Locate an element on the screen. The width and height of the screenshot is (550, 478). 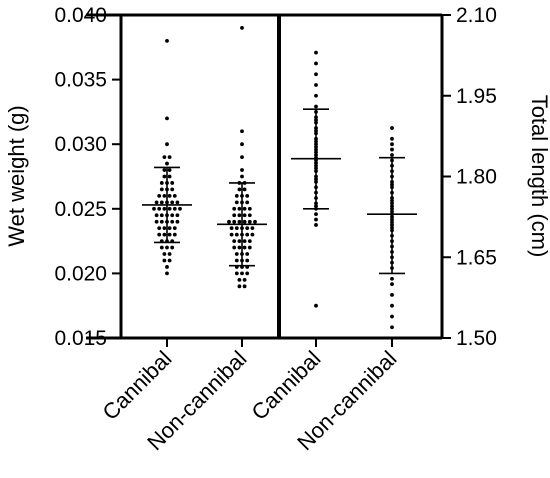
y-axis-left: 0.015 0.020 0.025 0.030 0.035 0.040 is located at coordinates (87, 177).